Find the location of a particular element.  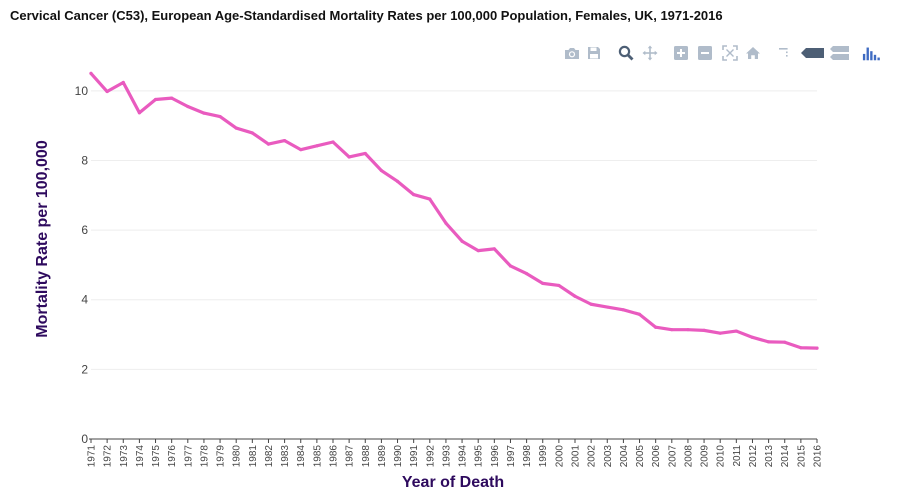

zoom-icon is located at coordinates (626, 53).